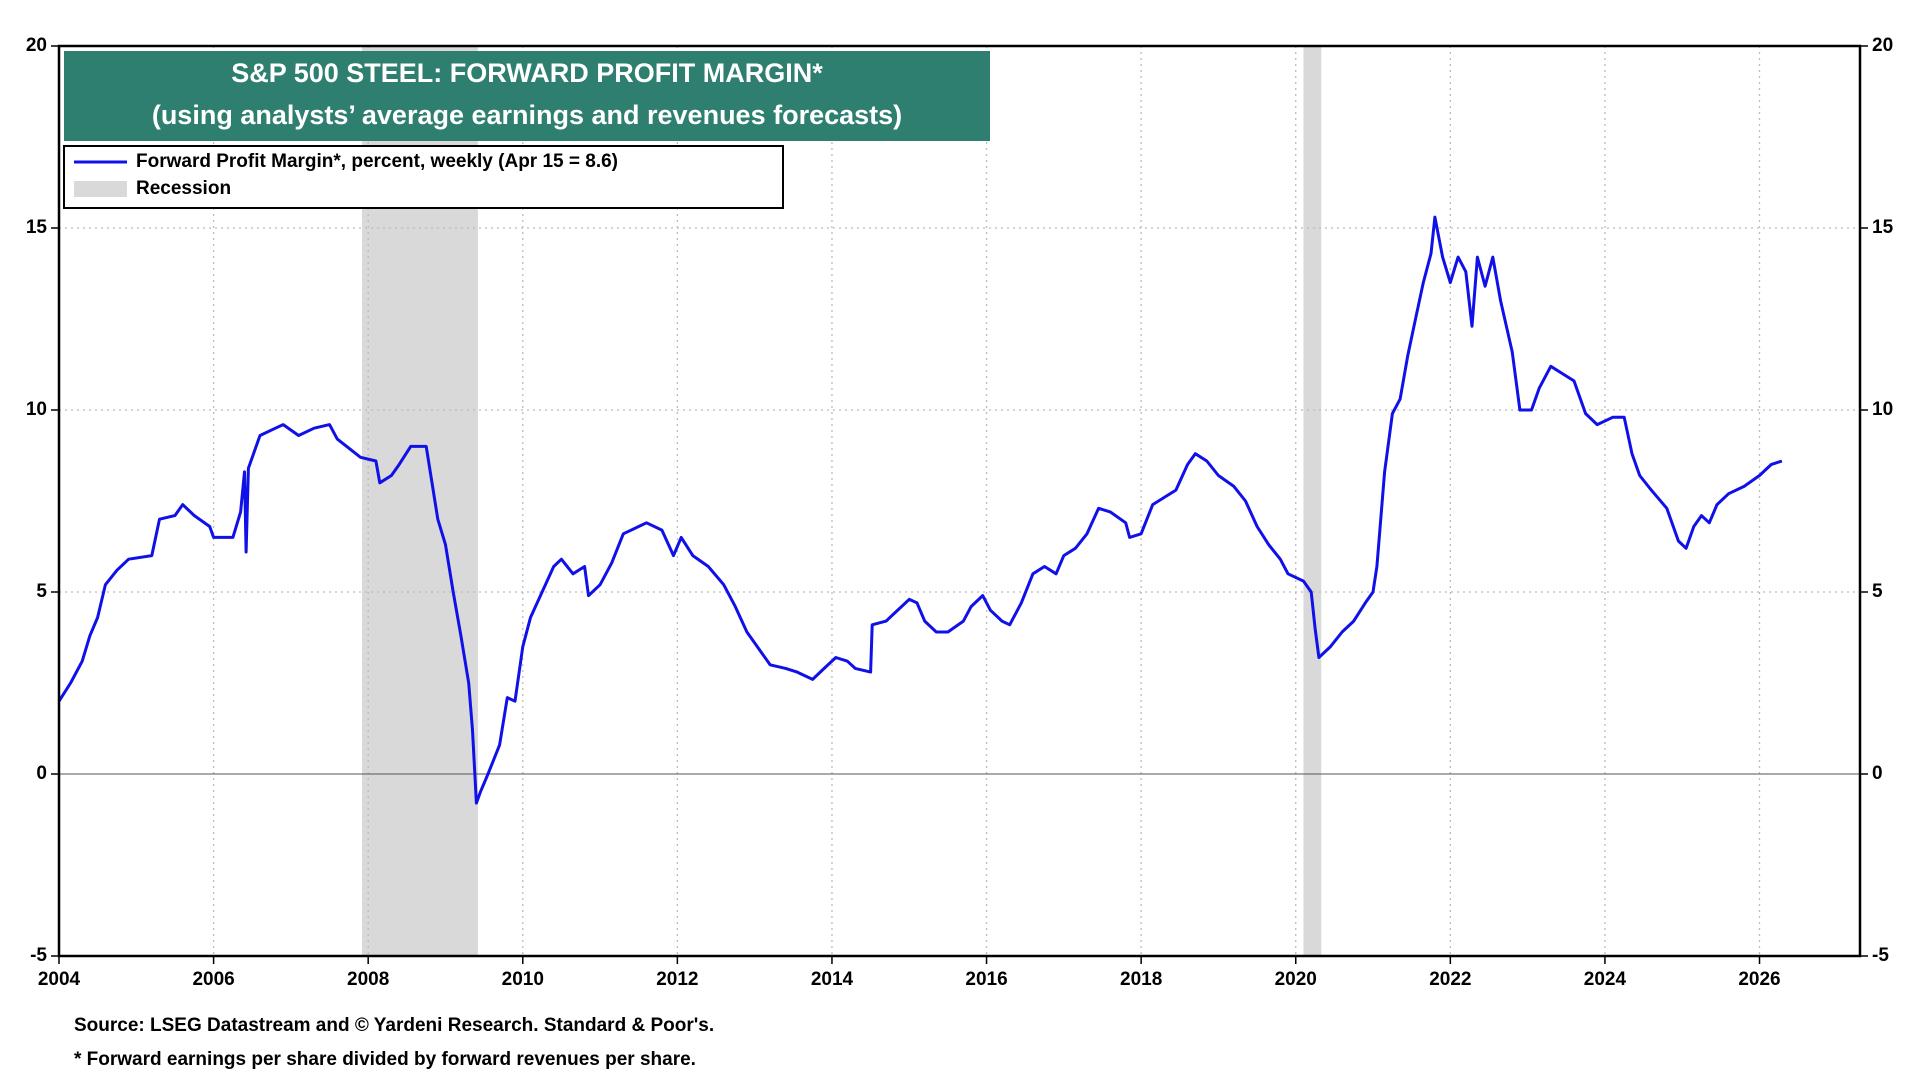 The width and height of the screenshot is (1920, 1080). What do you see at coordinates (677, 979) in the screenshot?
I see `x-tick-label: 2012` at bounding box center [677, 979].